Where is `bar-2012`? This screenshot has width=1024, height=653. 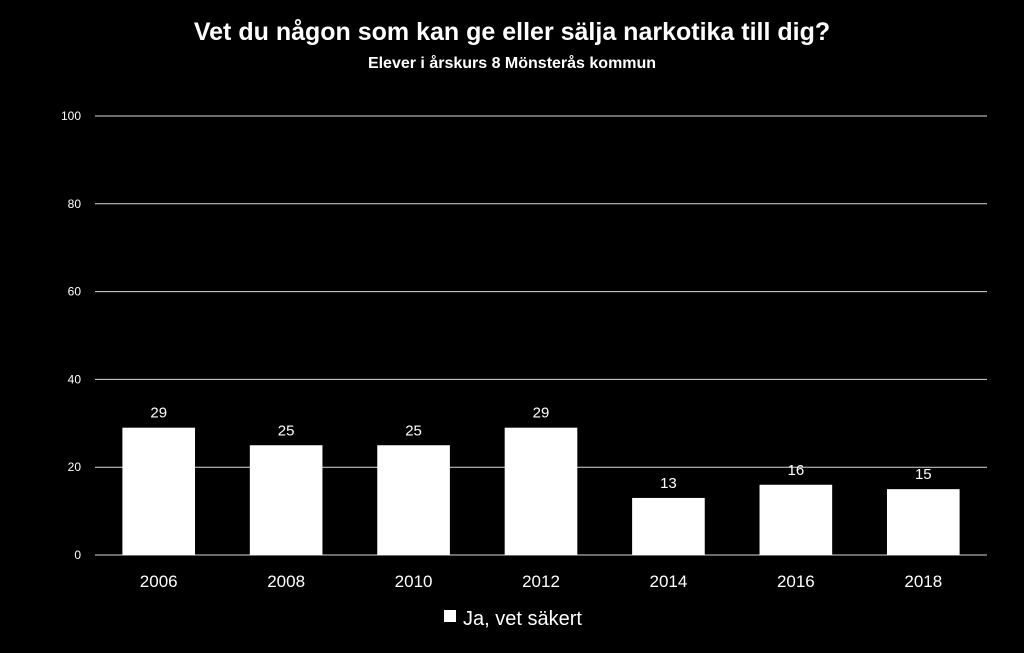 bar-2012 is located at coordinates (541, 491).